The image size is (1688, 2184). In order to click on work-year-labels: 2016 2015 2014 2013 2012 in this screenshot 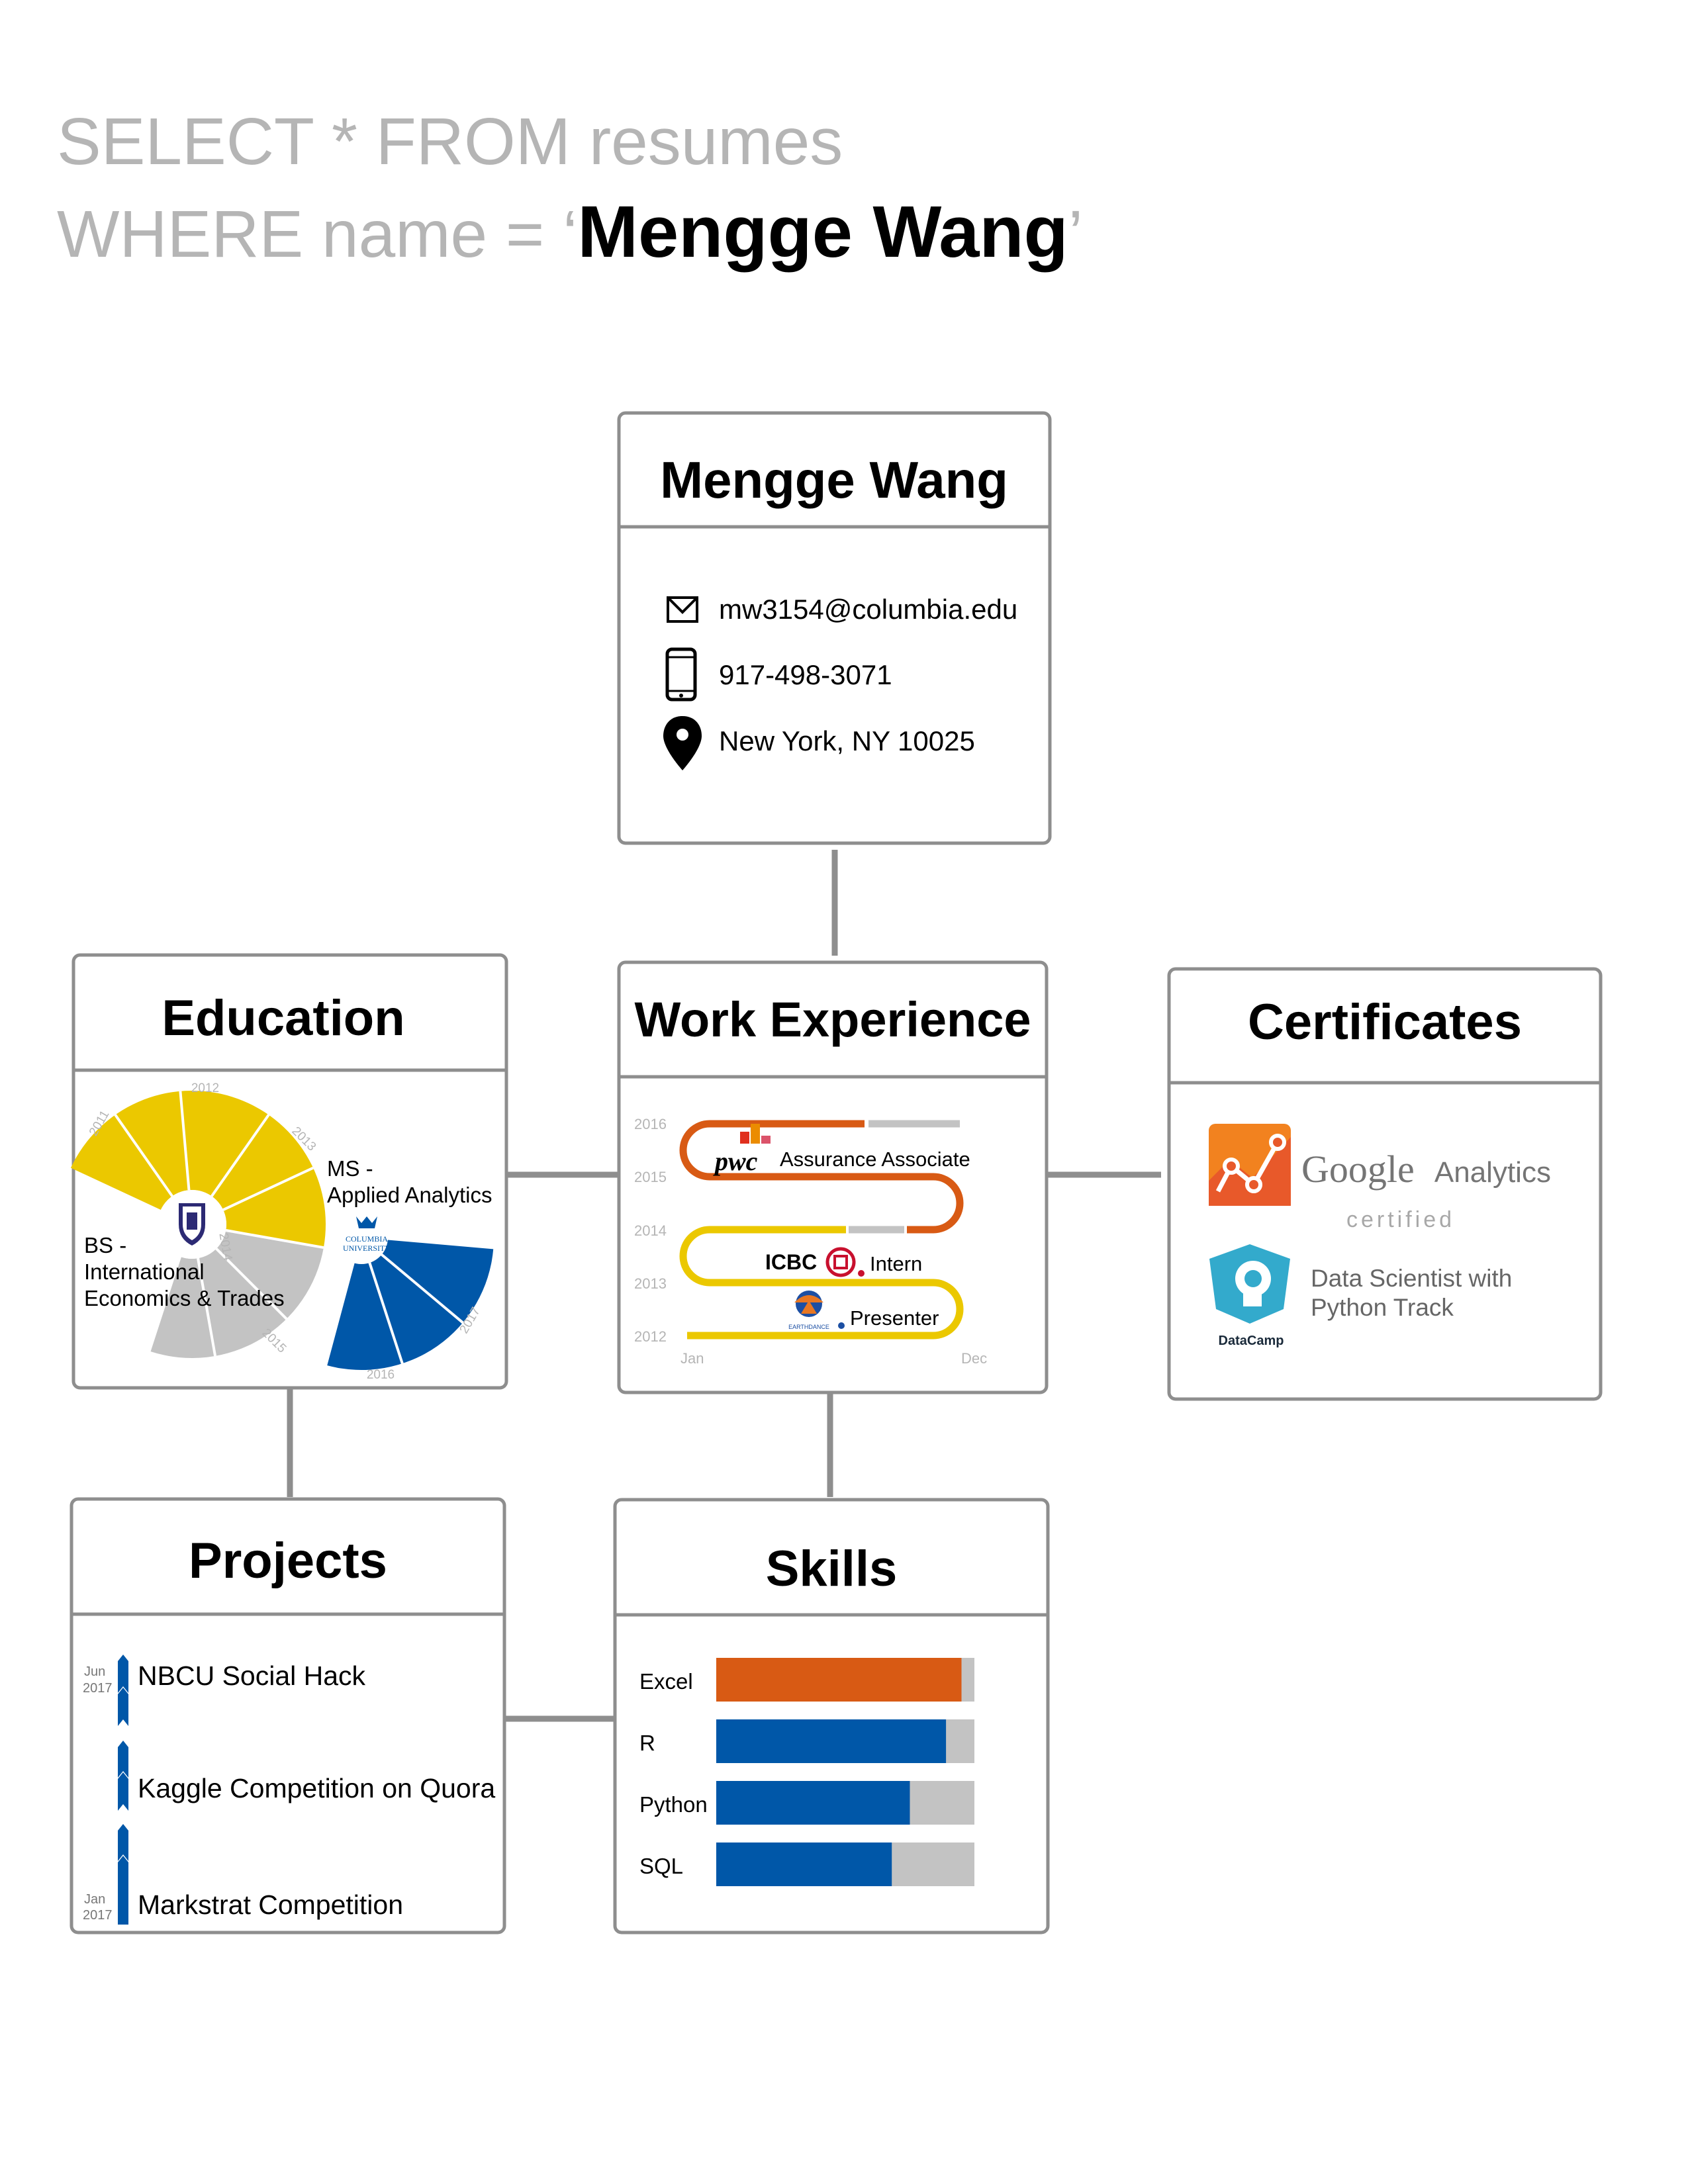, I will do `click(650, 1230)`.